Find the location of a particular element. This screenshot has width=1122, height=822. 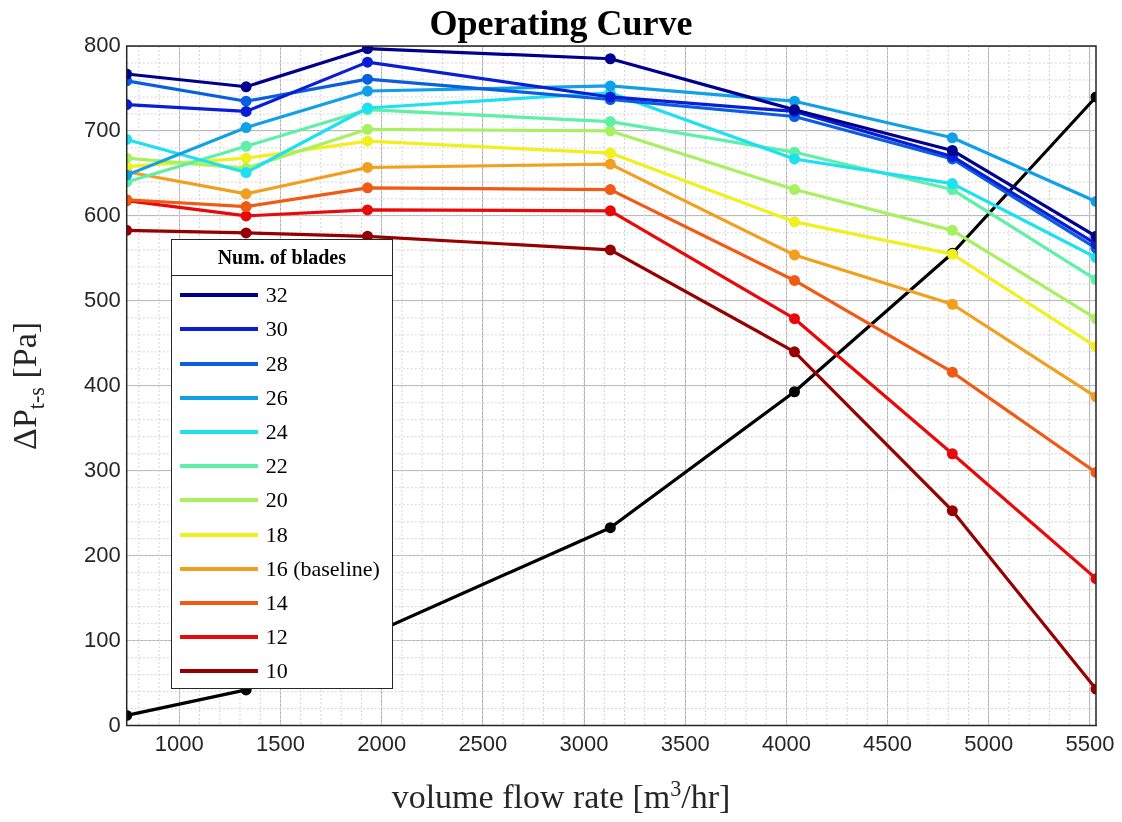

x-tick-label: 1500 is located at coordinates (280, 743).